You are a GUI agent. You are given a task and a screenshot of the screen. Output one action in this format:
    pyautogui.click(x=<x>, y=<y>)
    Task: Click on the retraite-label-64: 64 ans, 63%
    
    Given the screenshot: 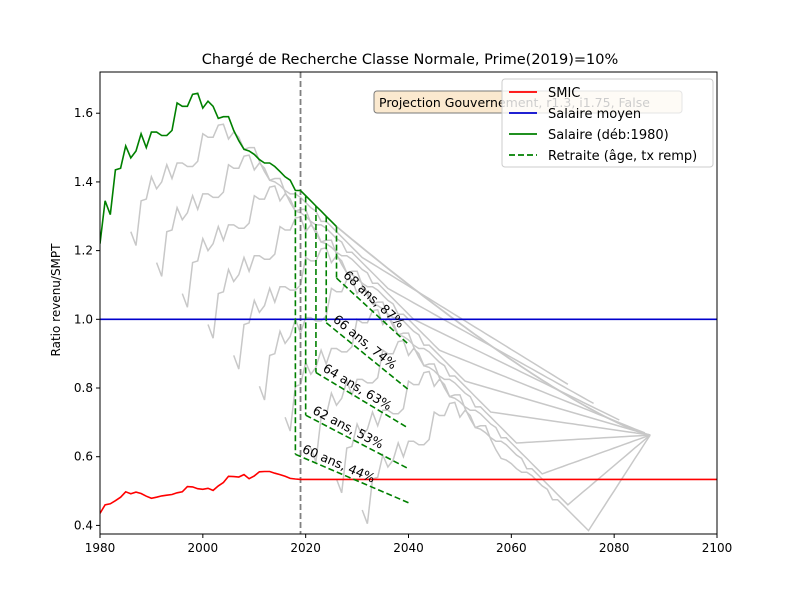 What is the action you would take?
    pyautogui.click(x=357, y=386)
    